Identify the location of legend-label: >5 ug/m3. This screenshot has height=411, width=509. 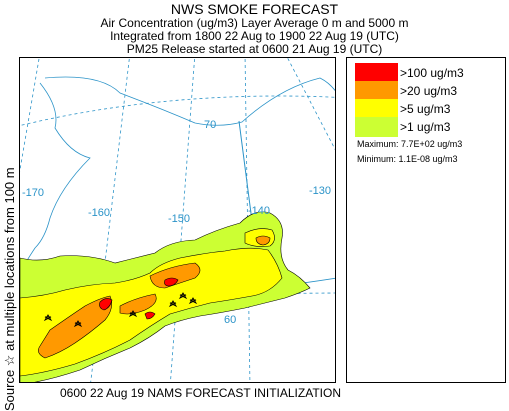
(425, 109).